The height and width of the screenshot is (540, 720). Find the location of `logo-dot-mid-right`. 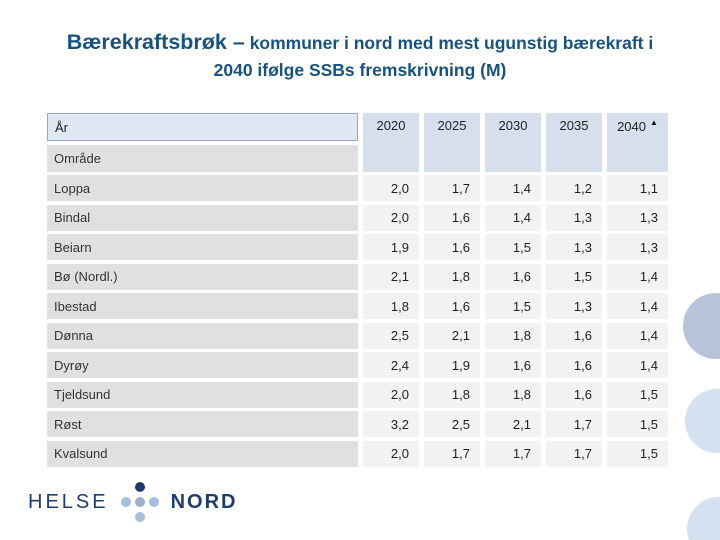

logo-dot-mid-right is located at coordinates (153, 502).